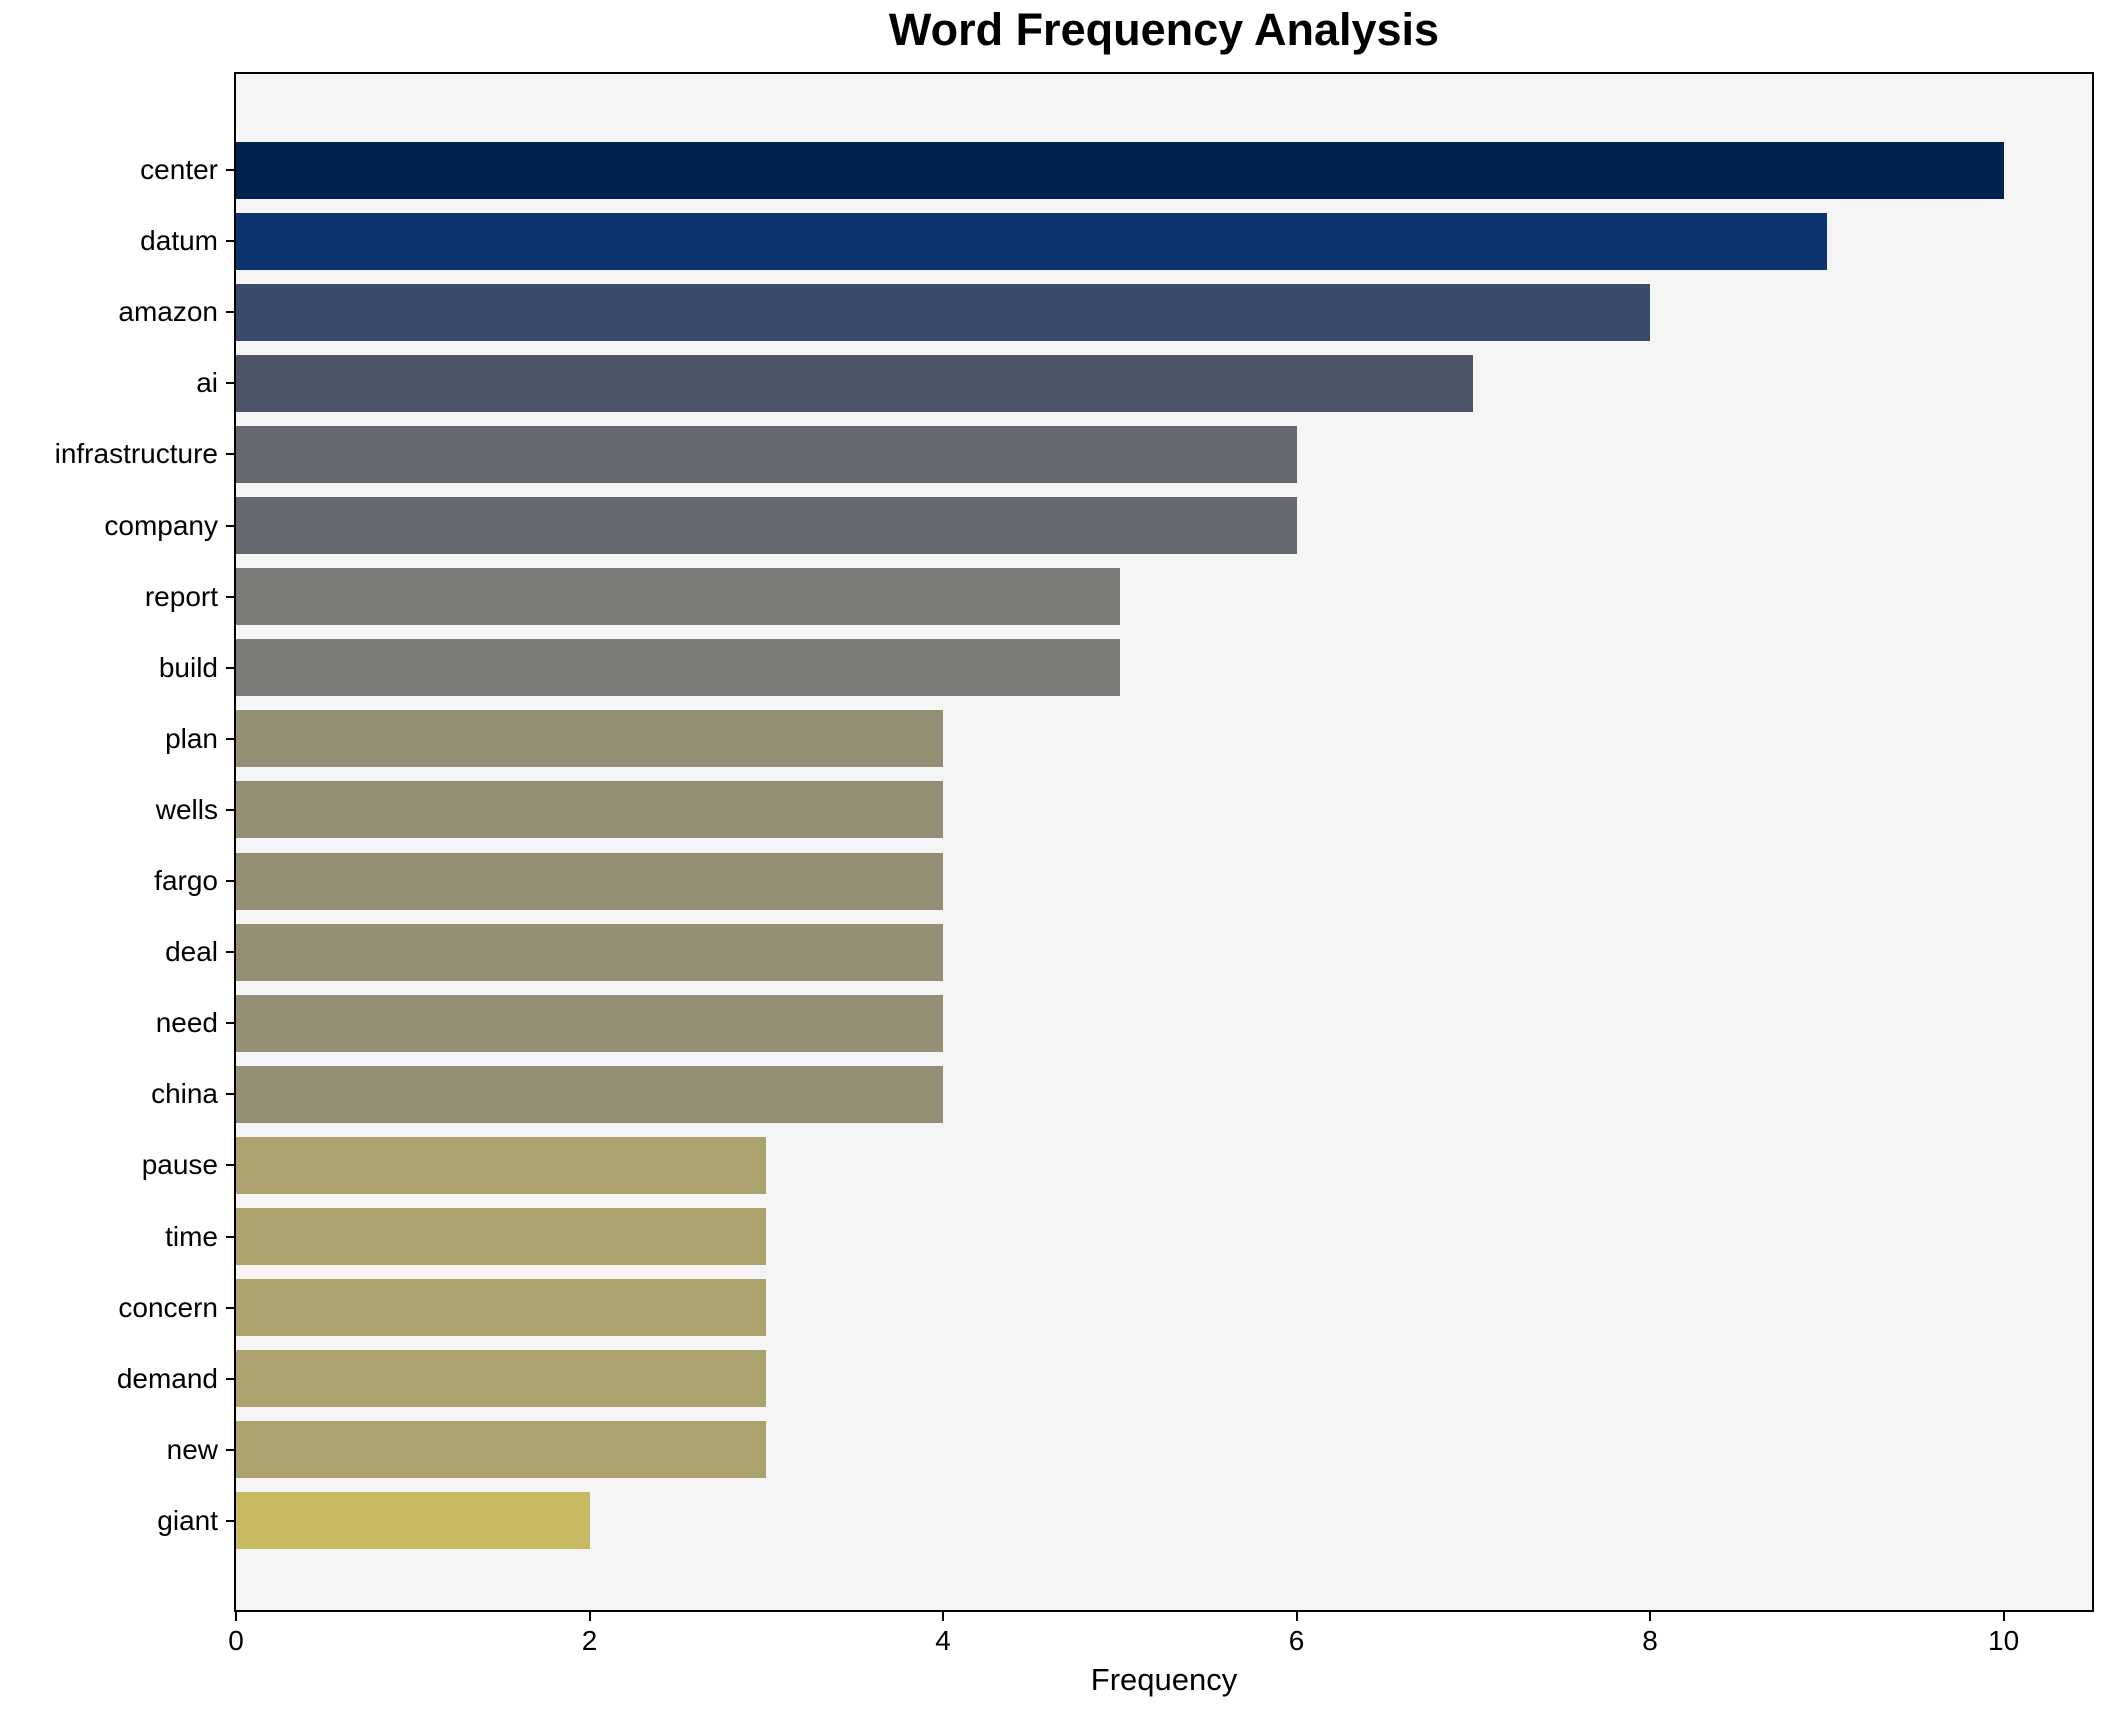 The height and width of the screenshot is (1722, 2113). I want to click on bar-wells, so click(590, 810).